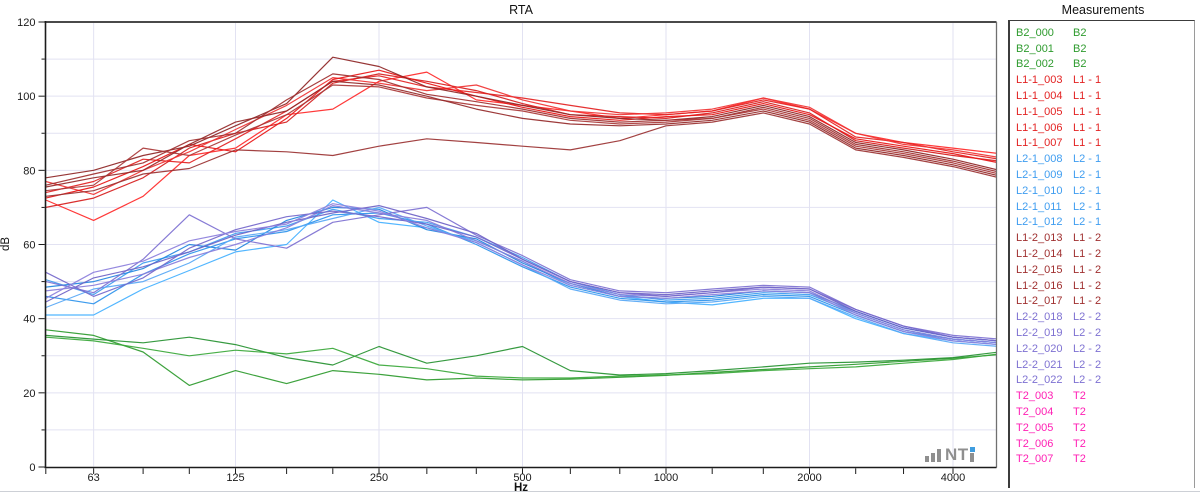 This screenshot has height=500, width=1200. I want to click on legend-item-L2-1_008: L2-1_008 L2 - 1, so click(1102, 159).